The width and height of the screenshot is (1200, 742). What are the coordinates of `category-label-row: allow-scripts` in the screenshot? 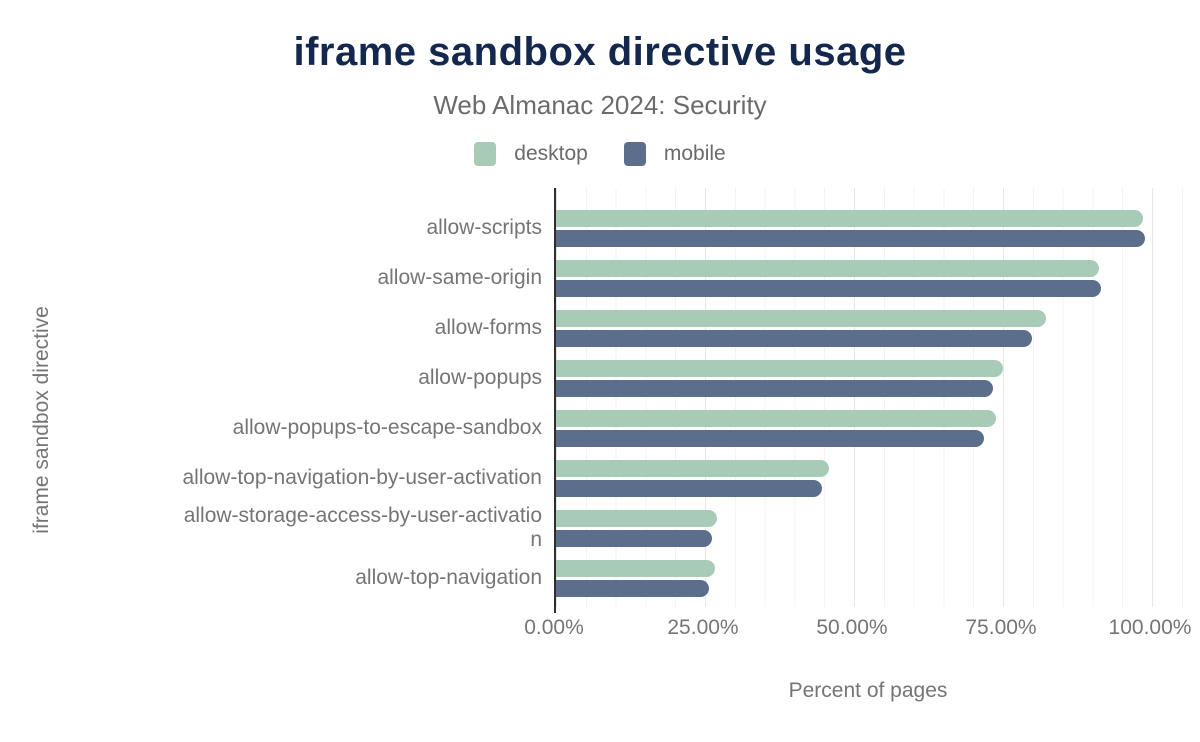 It's located at (359, 228).